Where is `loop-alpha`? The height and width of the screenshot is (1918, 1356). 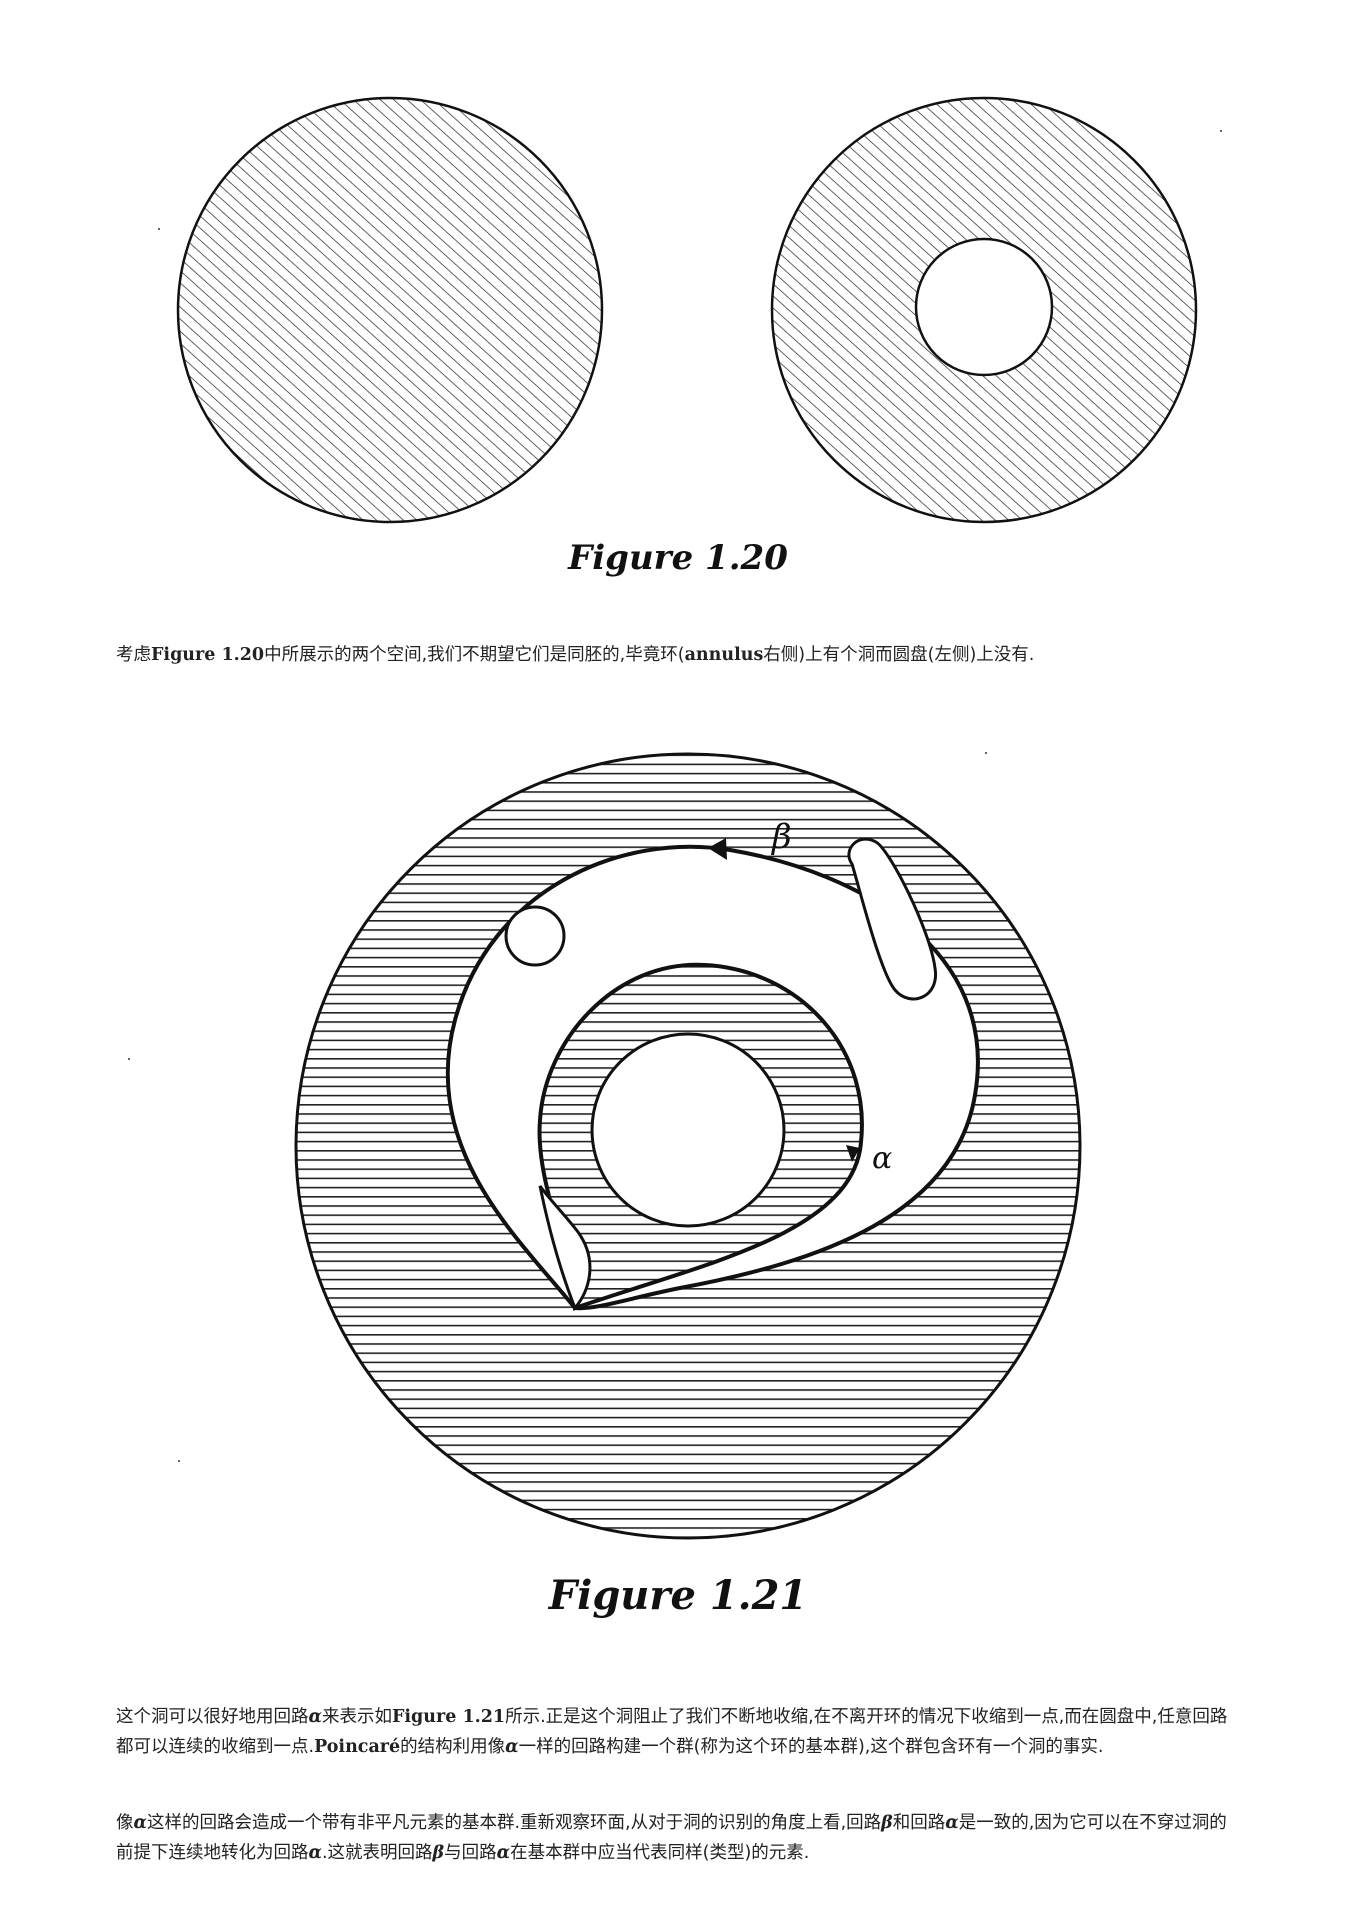 loop-alpha is located at coordinates (700, 1136).